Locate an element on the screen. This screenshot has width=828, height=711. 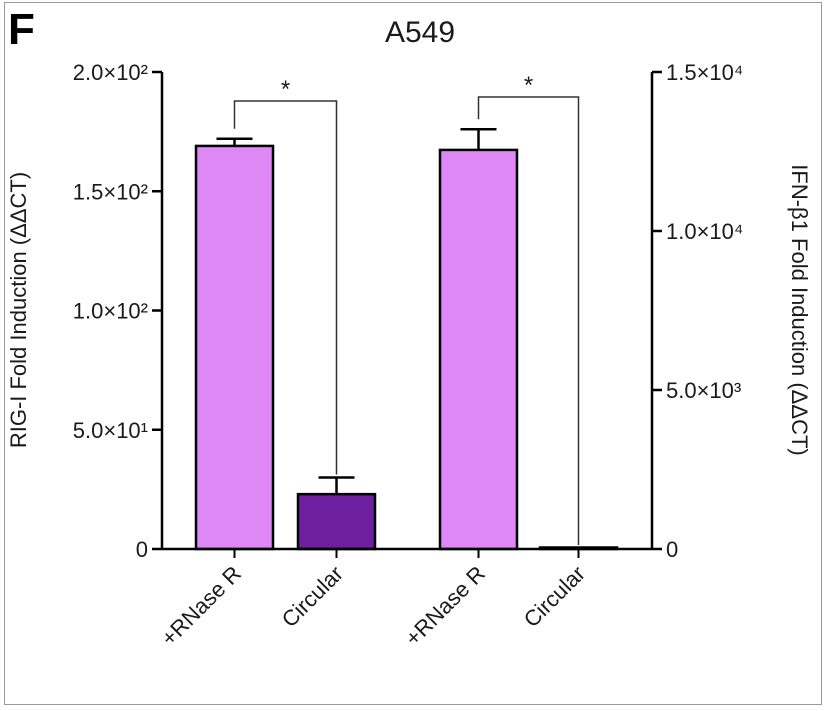
x-axis: +RNase R Circular +RNase R Circular is located at coordinates (404, 599).